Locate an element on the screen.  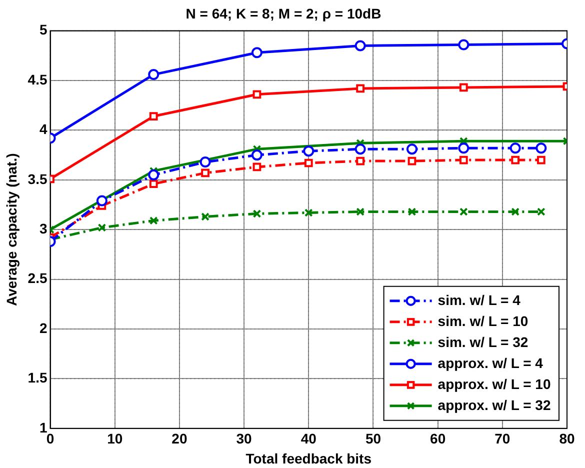
x-tick-label: 60 is located at coordinates (438, 438).